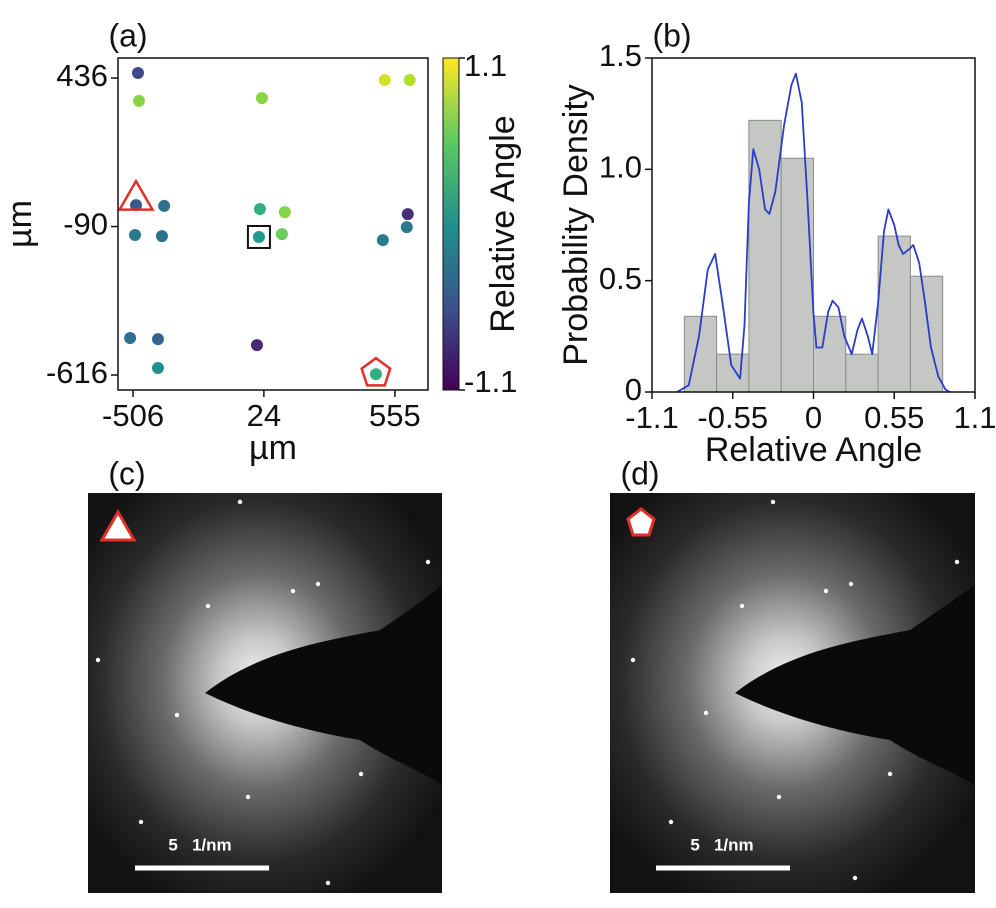  What do you see at coordinates (127, 35) in the screenshot?
I see `panel-label: (a)` at bounding box center [127, 35].